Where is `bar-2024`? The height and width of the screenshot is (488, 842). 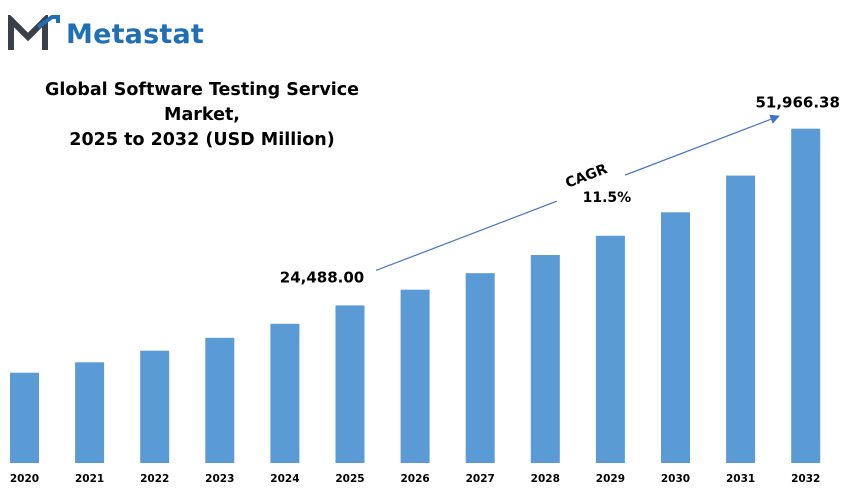
bar-2024 is located at coordinates (285, 393).